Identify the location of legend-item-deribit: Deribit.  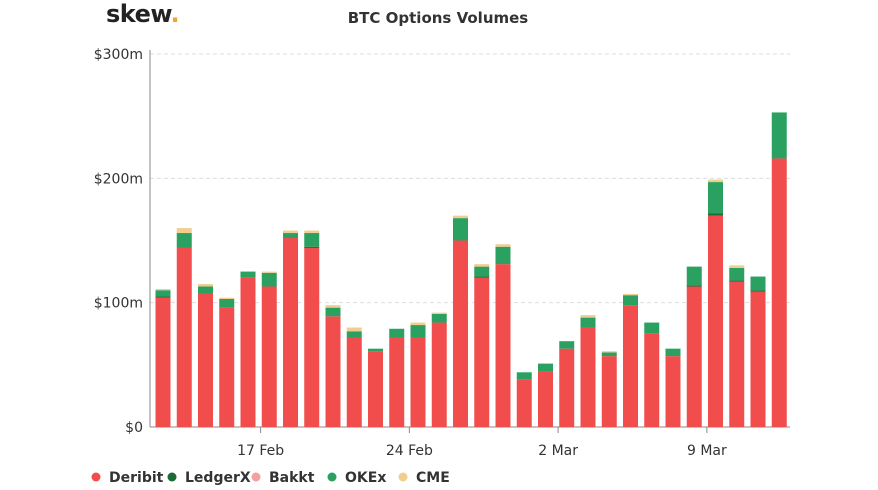
(127, 478).